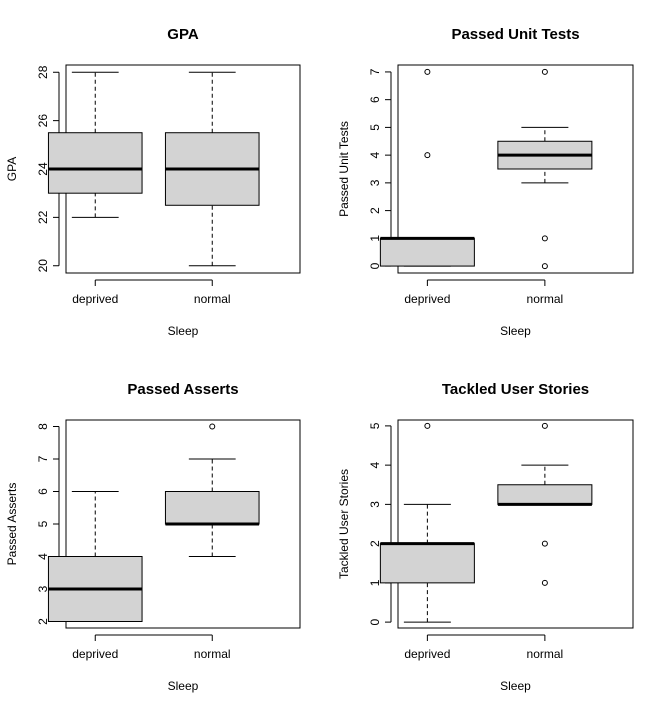 This screenshot has height=710, width=667. Describe the element at coordinates (43, 72) in the screenshot. I see `y-tick-label: 28` at that location.